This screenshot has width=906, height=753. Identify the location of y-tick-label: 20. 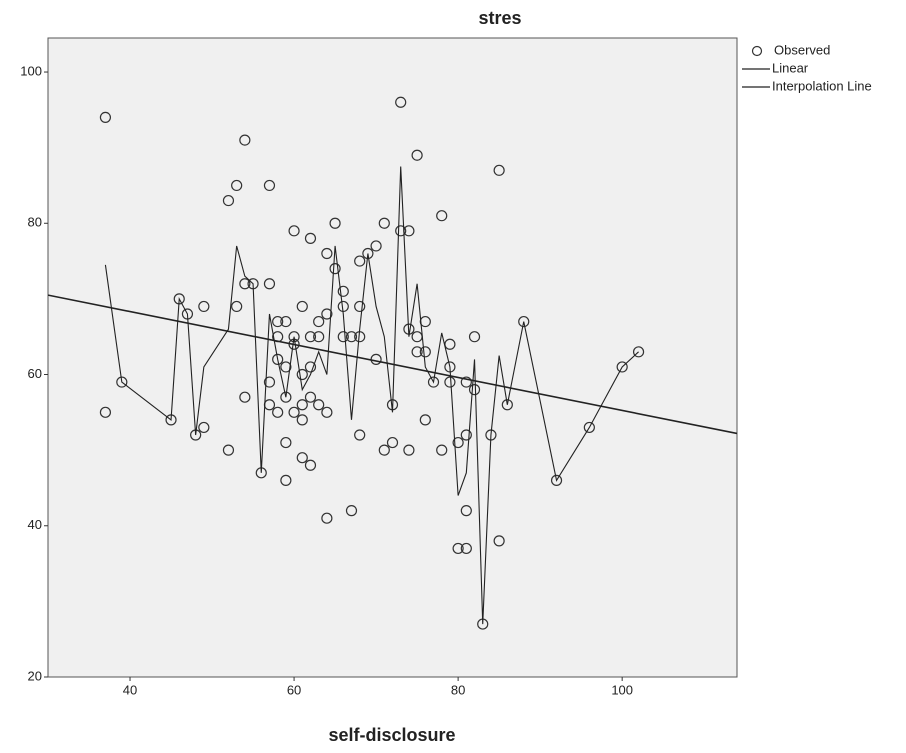
(35, 675).